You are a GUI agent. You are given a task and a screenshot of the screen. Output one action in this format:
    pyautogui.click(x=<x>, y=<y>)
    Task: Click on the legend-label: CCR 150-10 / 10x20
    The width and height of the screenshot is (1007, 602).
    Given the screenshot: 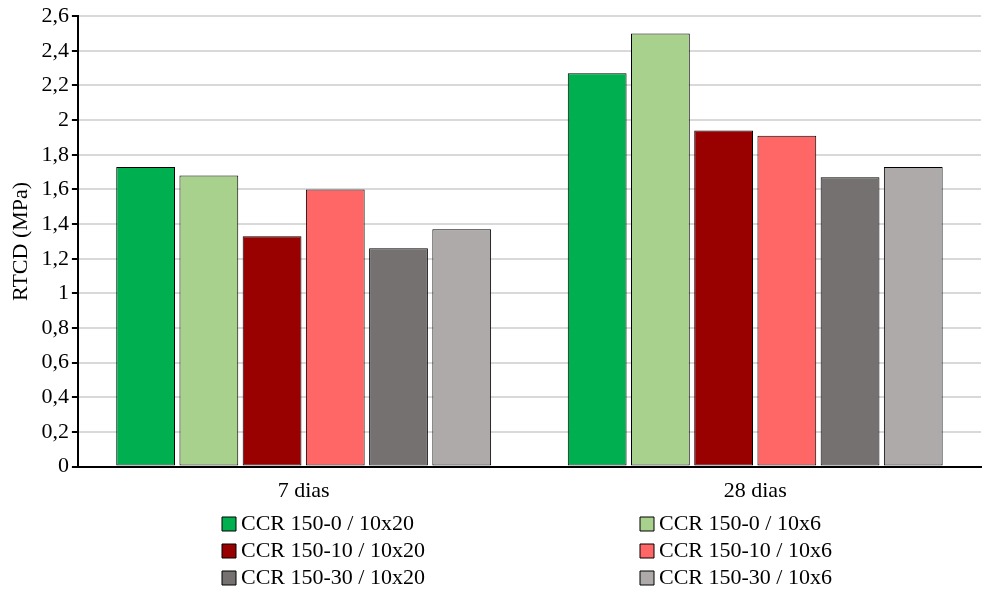 What is the action you would take?
    pyautogui.click(x=333, y=549)
    